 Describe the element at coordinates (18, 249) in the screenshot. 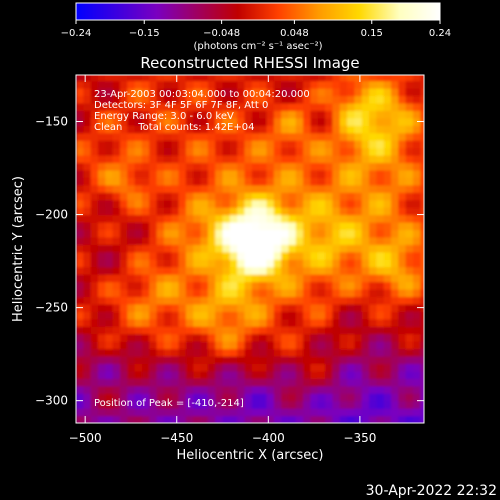

I see `y-axis-label: Heliocentric Y (arcsec)` at that location.